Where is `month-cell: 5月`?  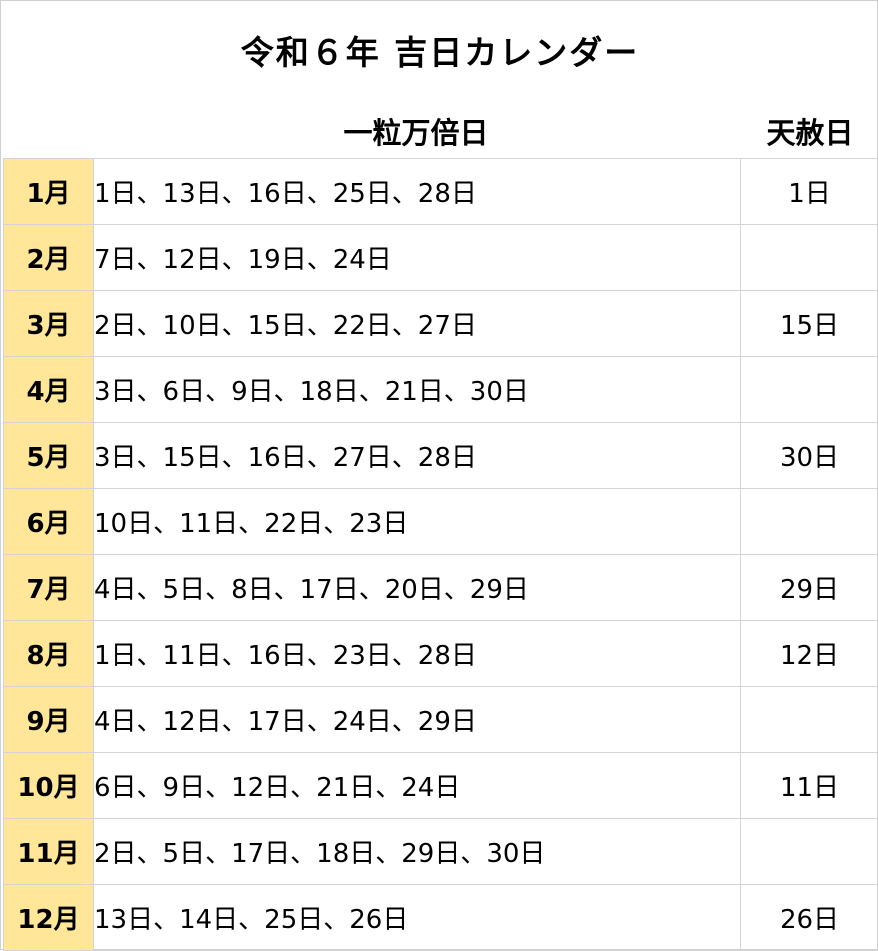 month-cell: 5月 is located at coordinates (49, 456).